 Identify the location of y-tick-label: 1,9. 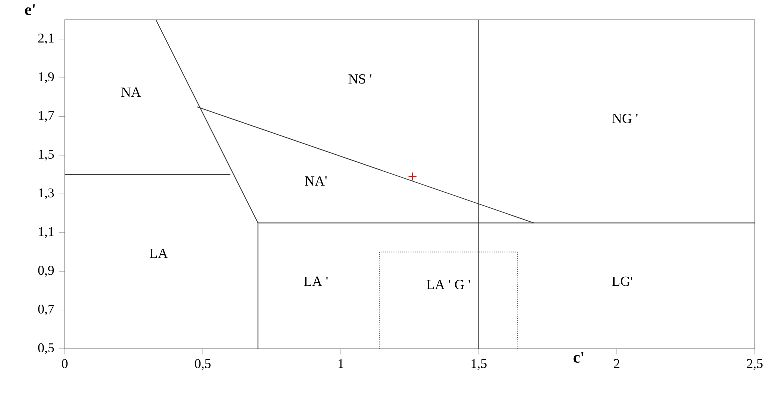
(46, 78).